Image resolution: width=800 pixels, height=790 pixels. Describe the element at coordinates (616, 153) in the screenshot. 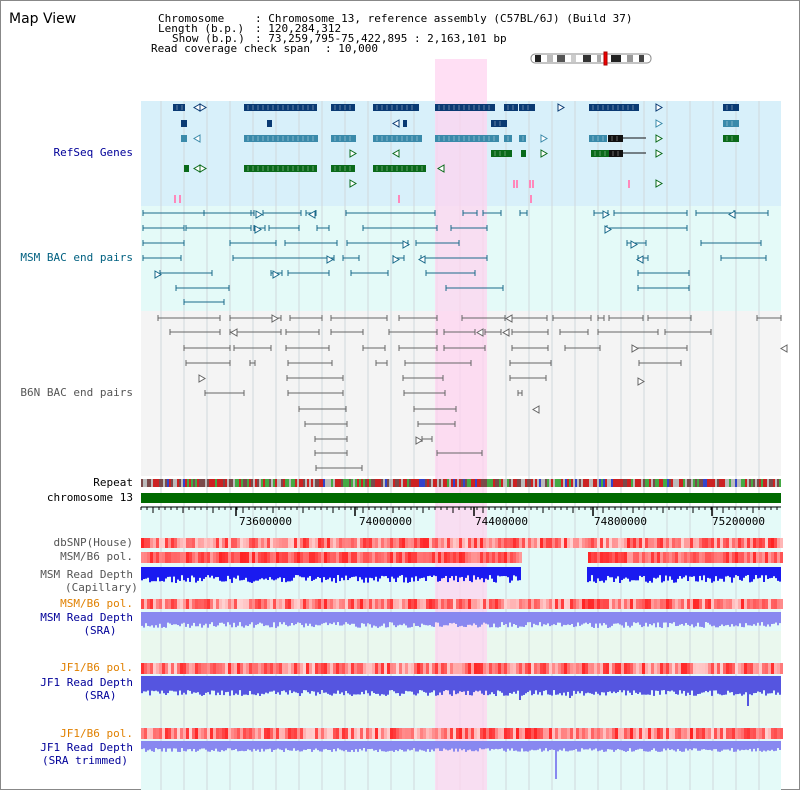

I see `gene-feature` at that location.